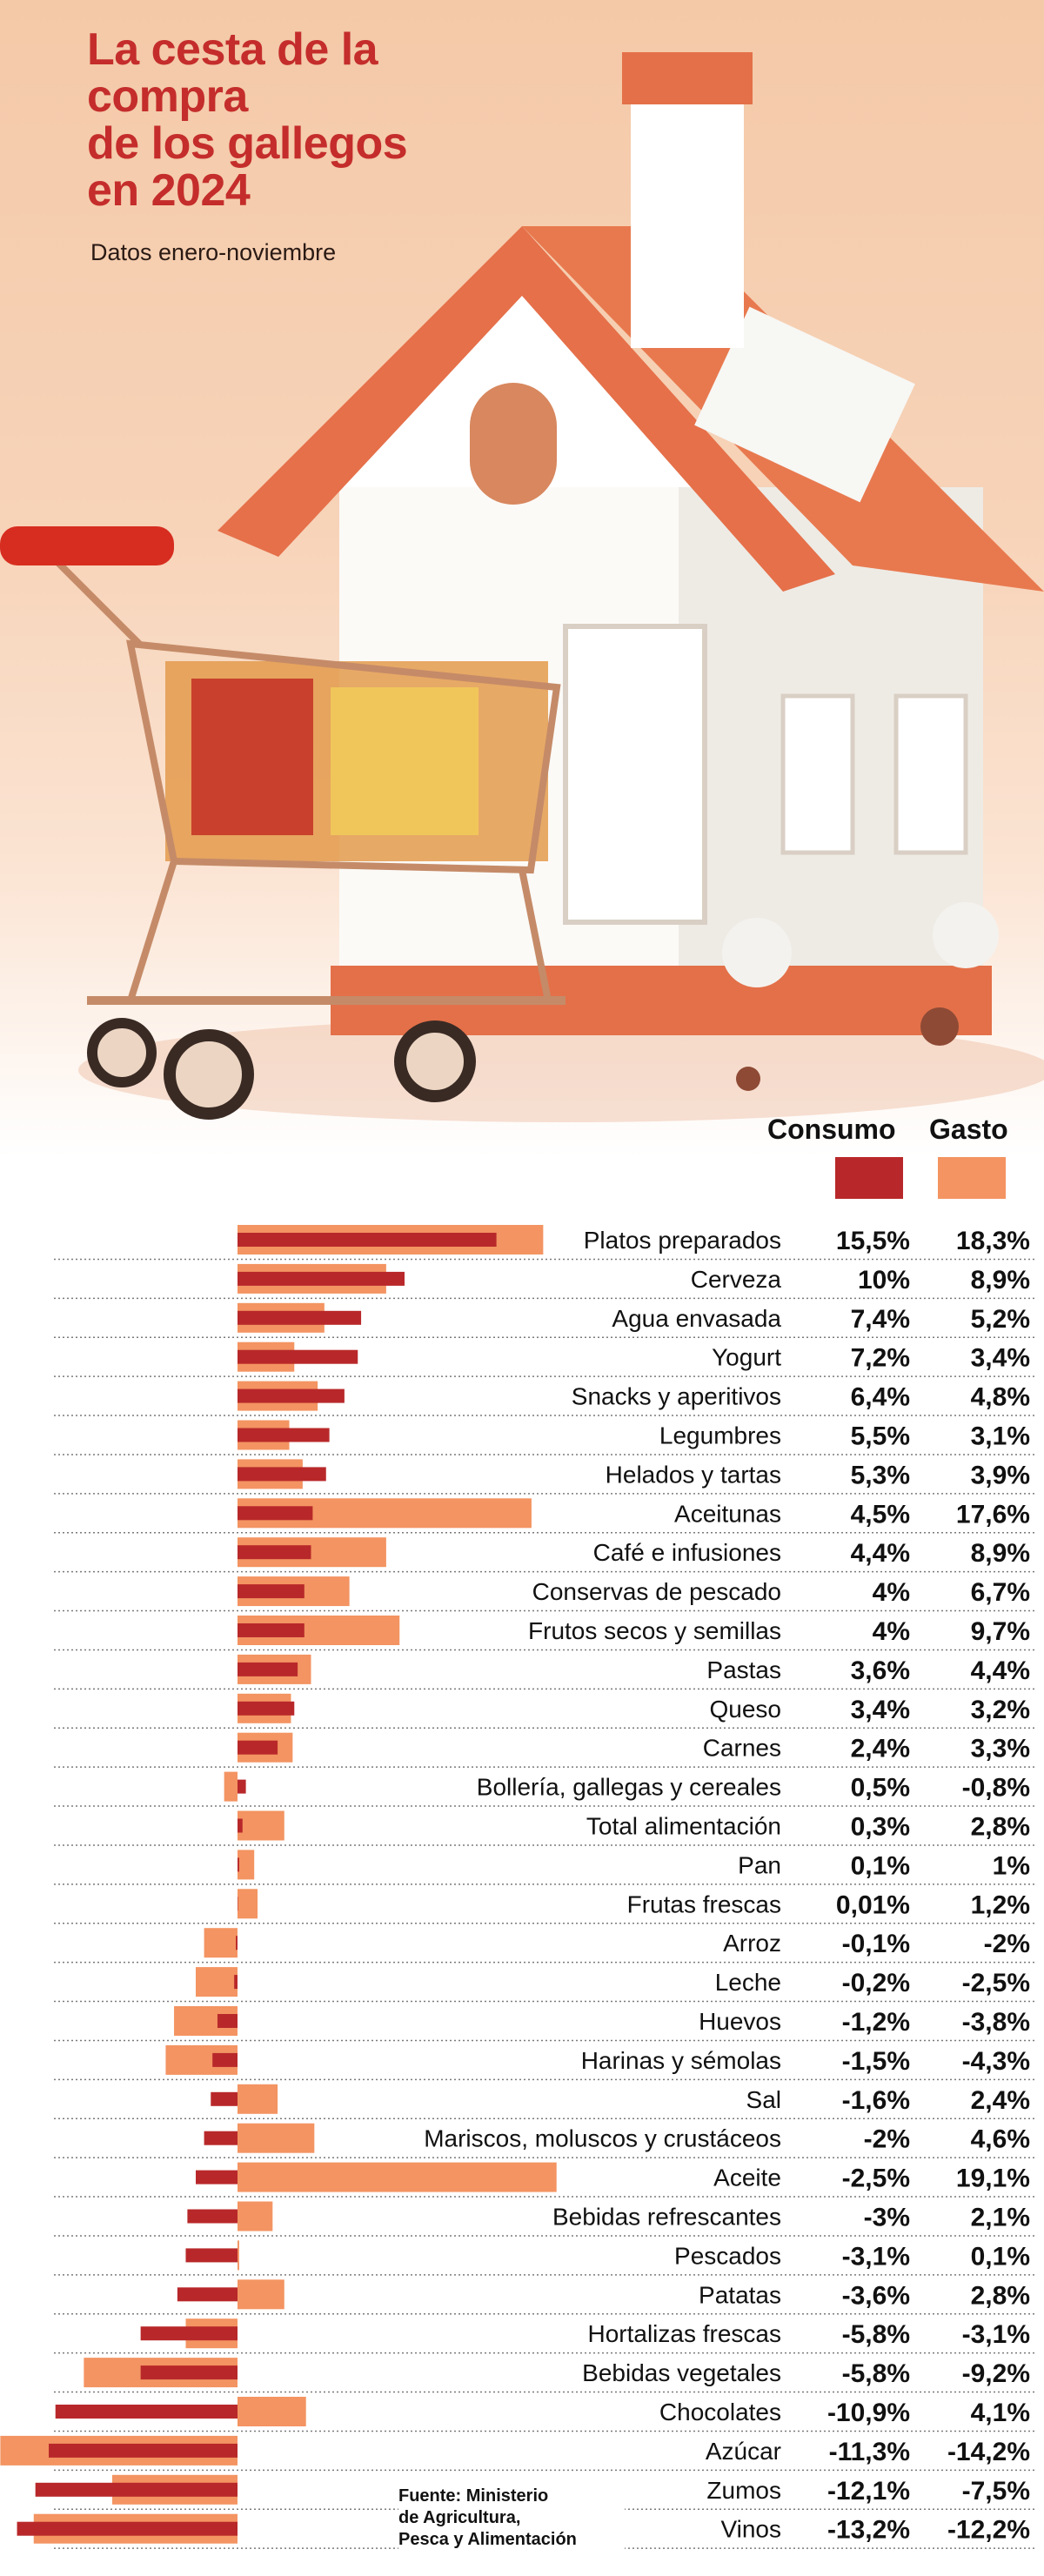 Image resolution: width=1044 pixels, height=2576 pixels. Describe the element at coordinates (996, 2061) in the screenshot. I see `value-label-gasto: -4,3%` at that location.